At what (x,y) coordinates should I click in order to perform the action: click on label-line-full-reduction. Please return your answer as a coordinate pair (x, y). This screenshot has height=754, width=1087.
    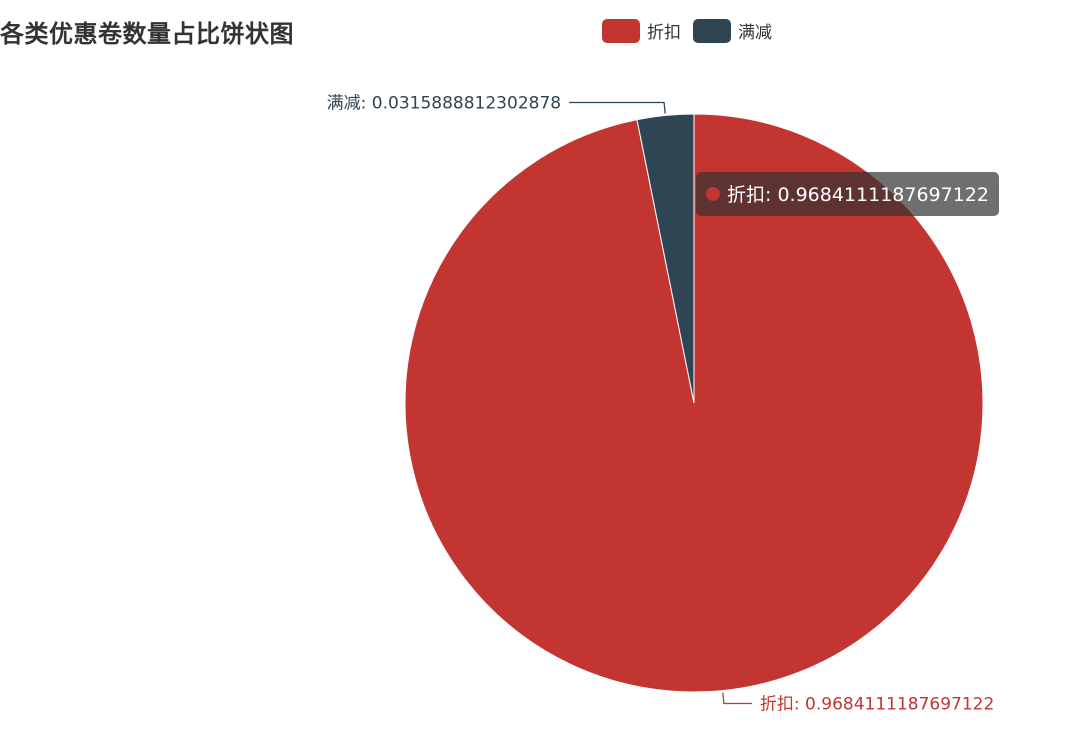
    Looking at the image, I should click on (617, 107).